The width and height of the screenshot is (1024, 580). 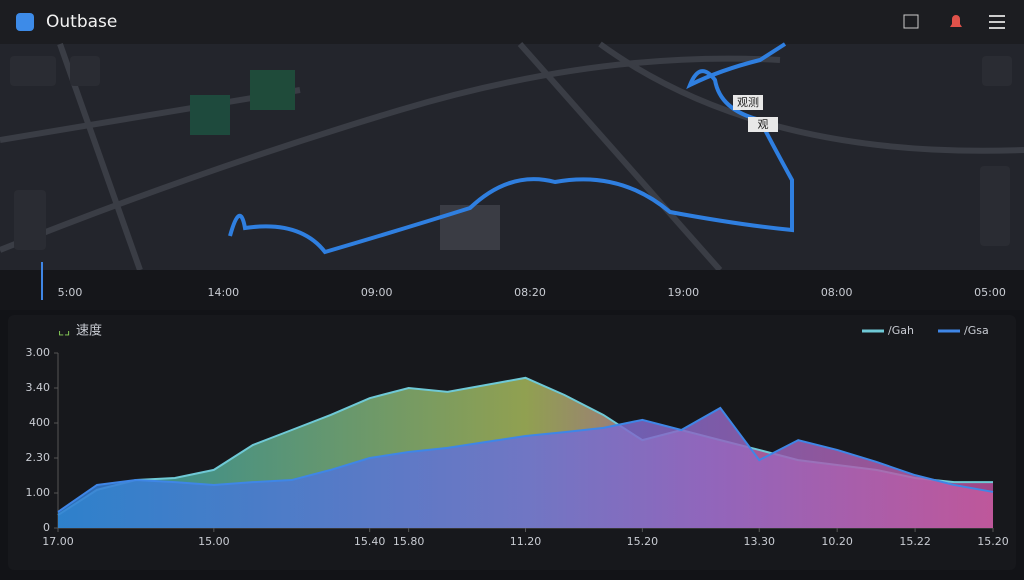 I want to click on chart-icon: ⌞⌟, so click(x=64, y=331).